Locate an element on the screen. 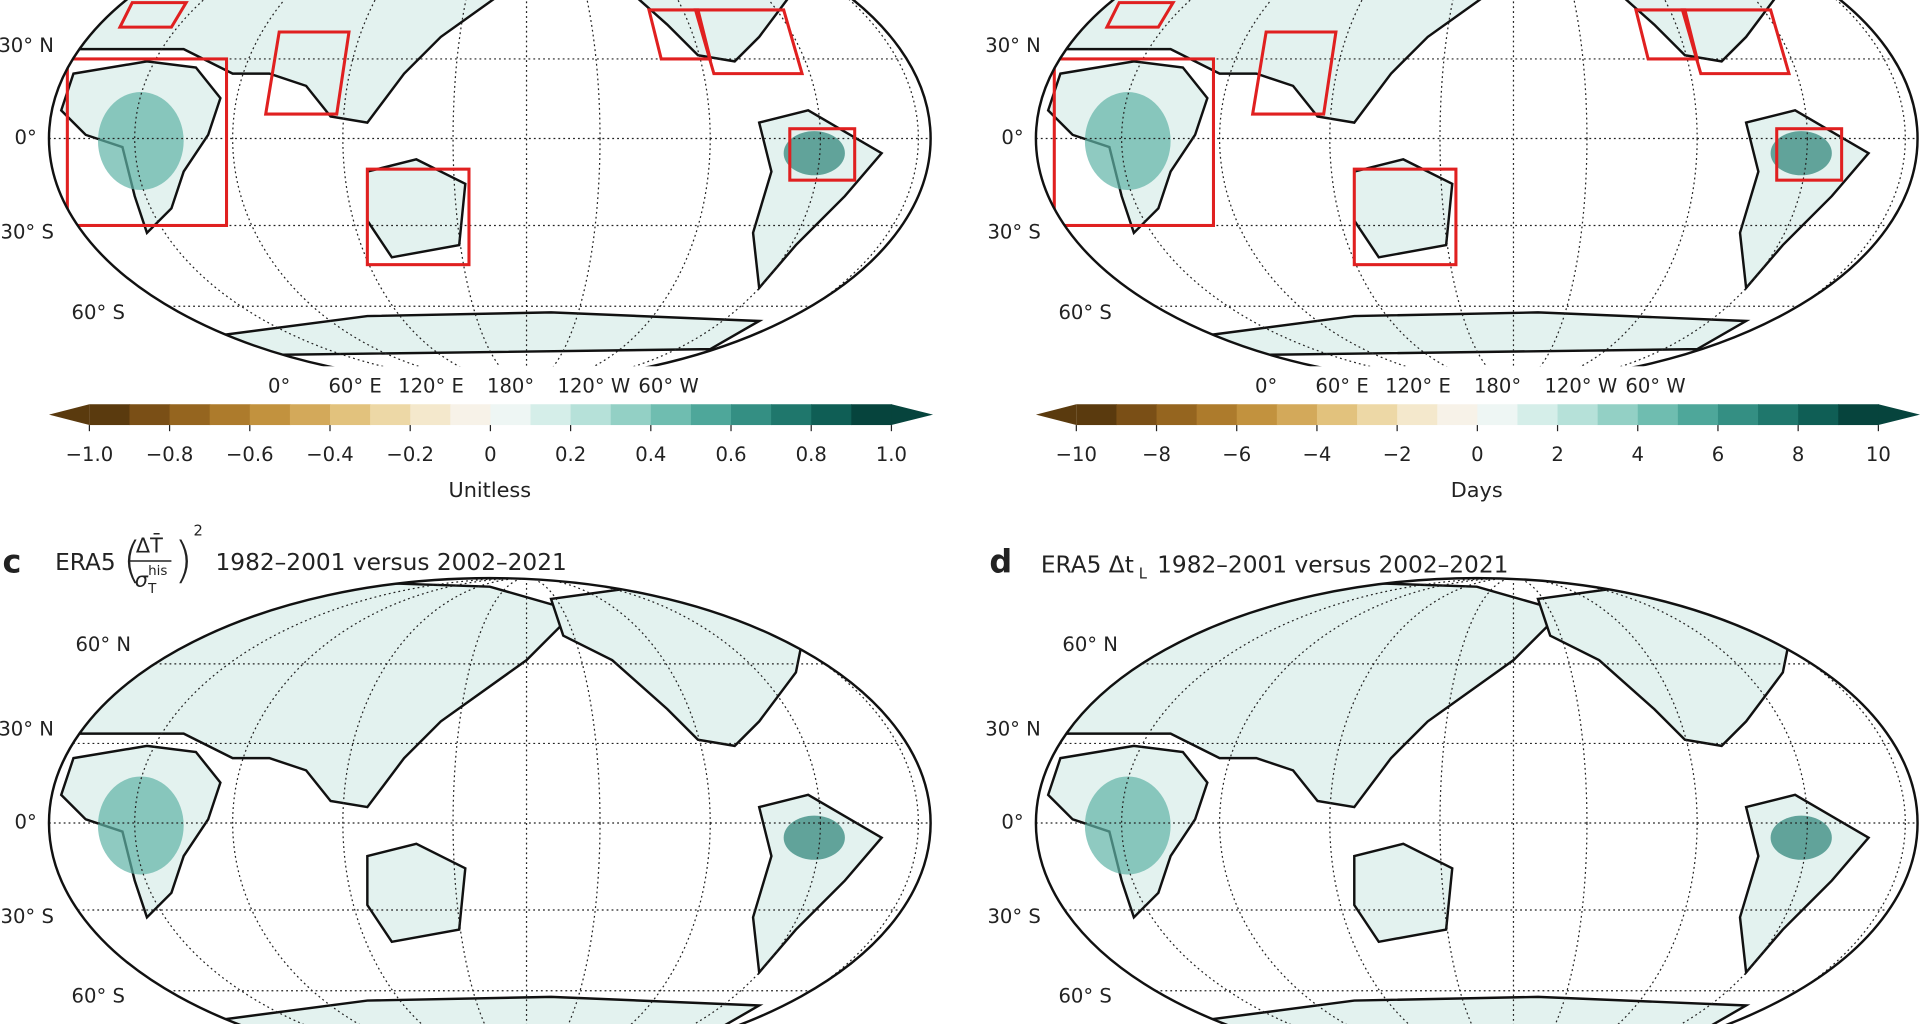  colorbar-tick-label: −10 is located at coordinates (1076, 454).